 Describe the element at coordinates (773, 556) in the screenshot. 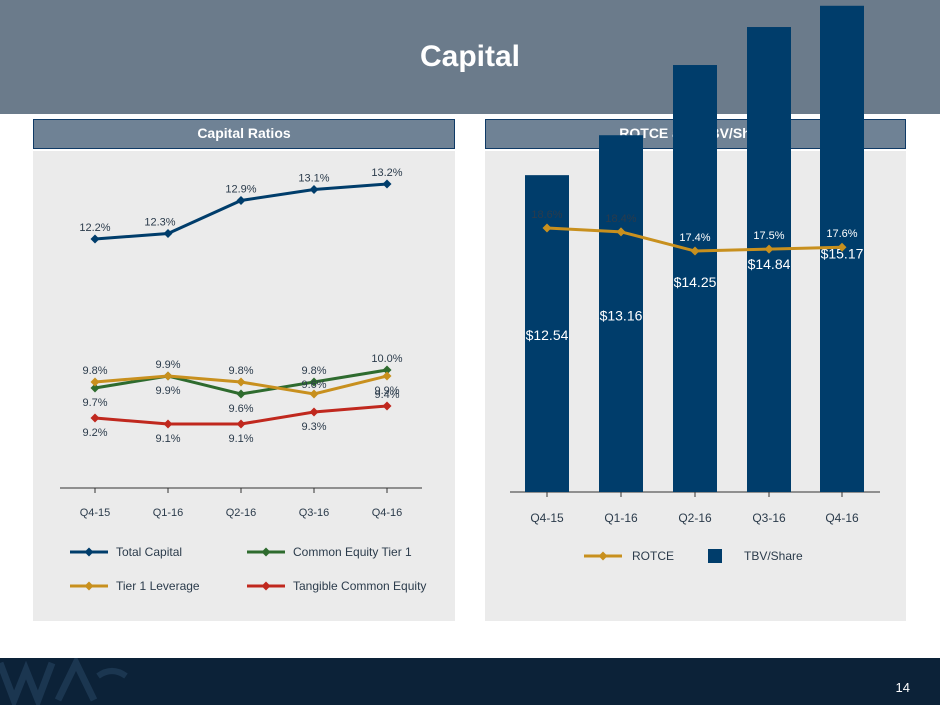

I see `legend-label: TBV/Share` at that location.